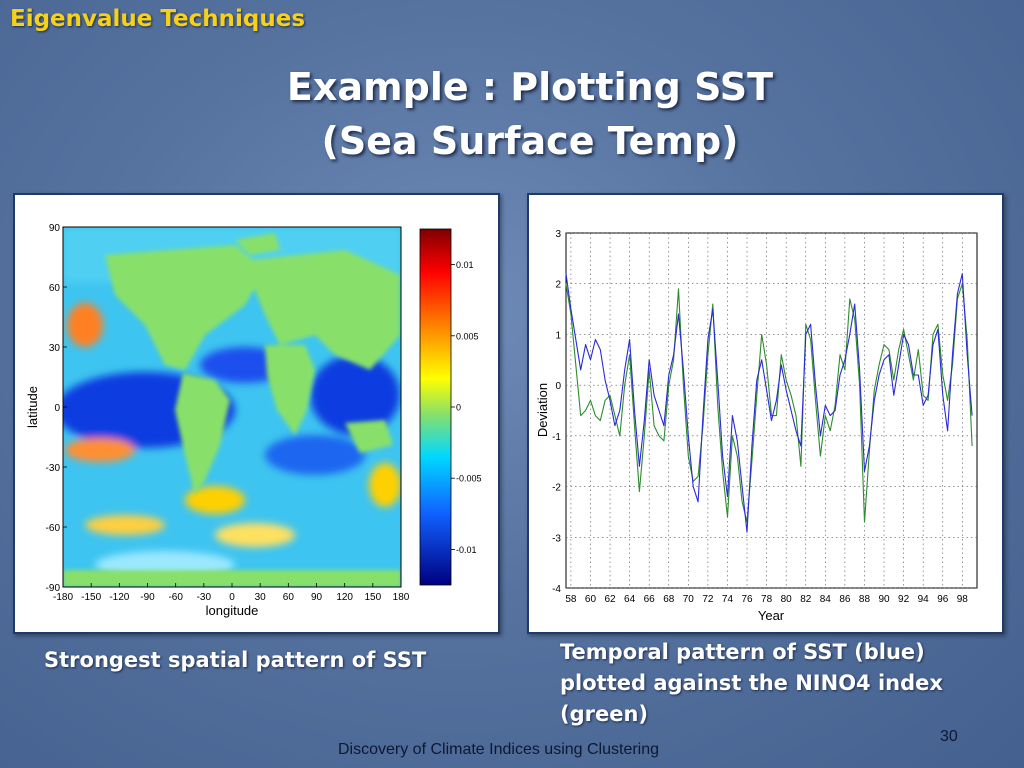  I want to click on slide-title-line-2: (Sea Surface Temp), so click(530, 141).